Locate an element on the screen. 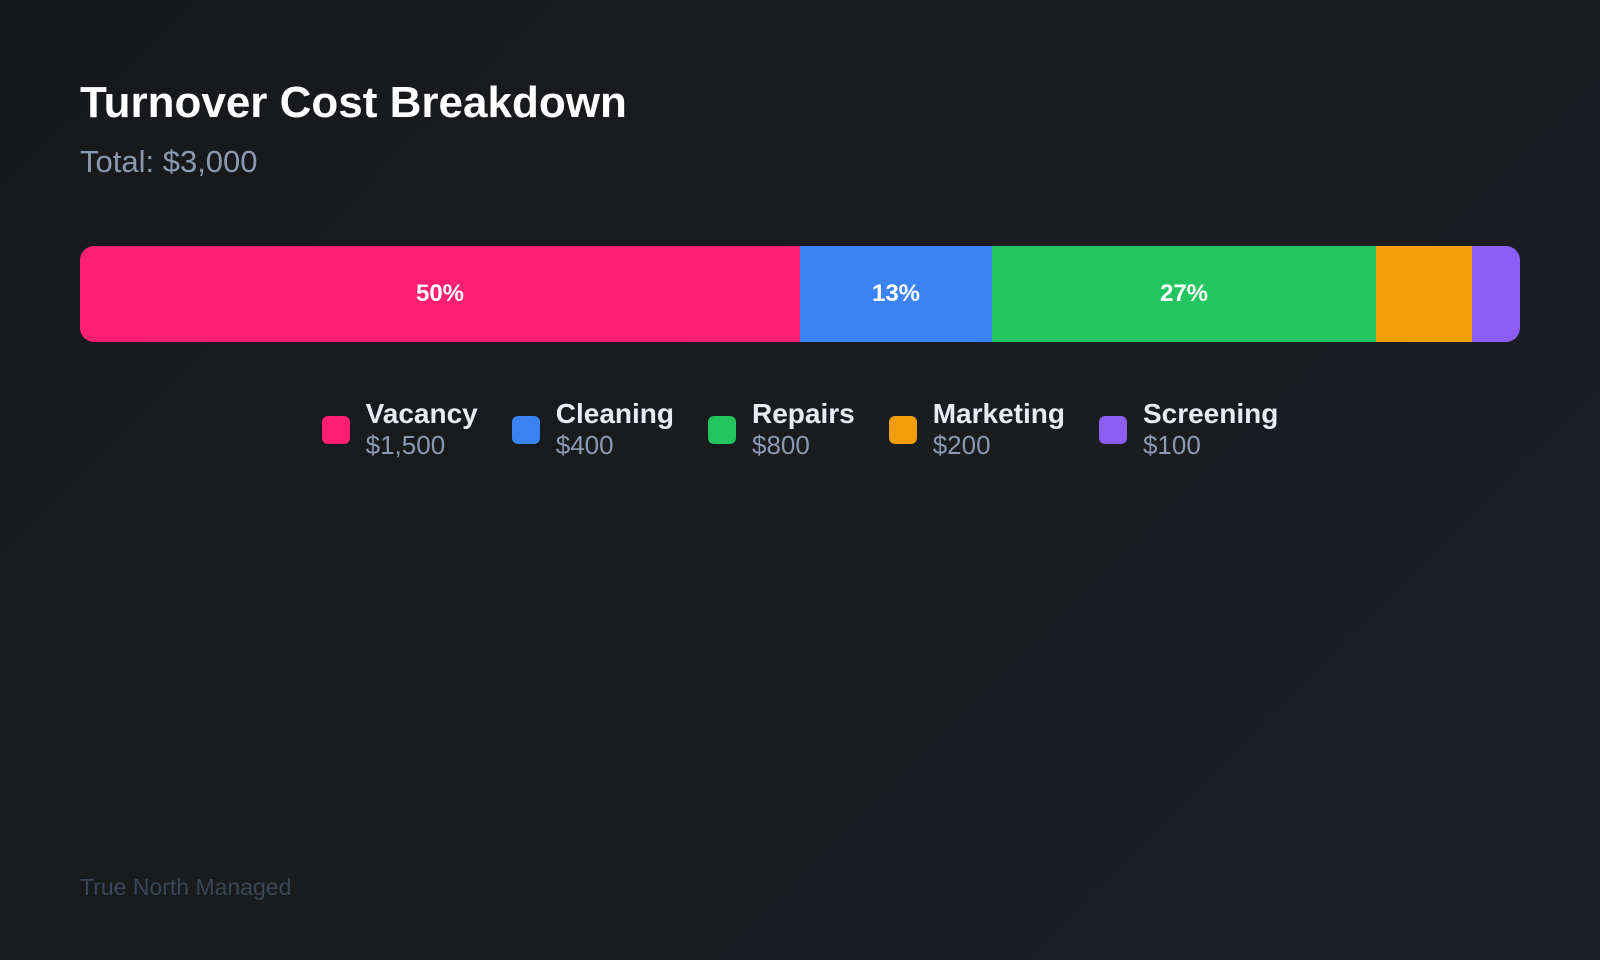  legend-label: Marketing is located at coordinates (998, 413).